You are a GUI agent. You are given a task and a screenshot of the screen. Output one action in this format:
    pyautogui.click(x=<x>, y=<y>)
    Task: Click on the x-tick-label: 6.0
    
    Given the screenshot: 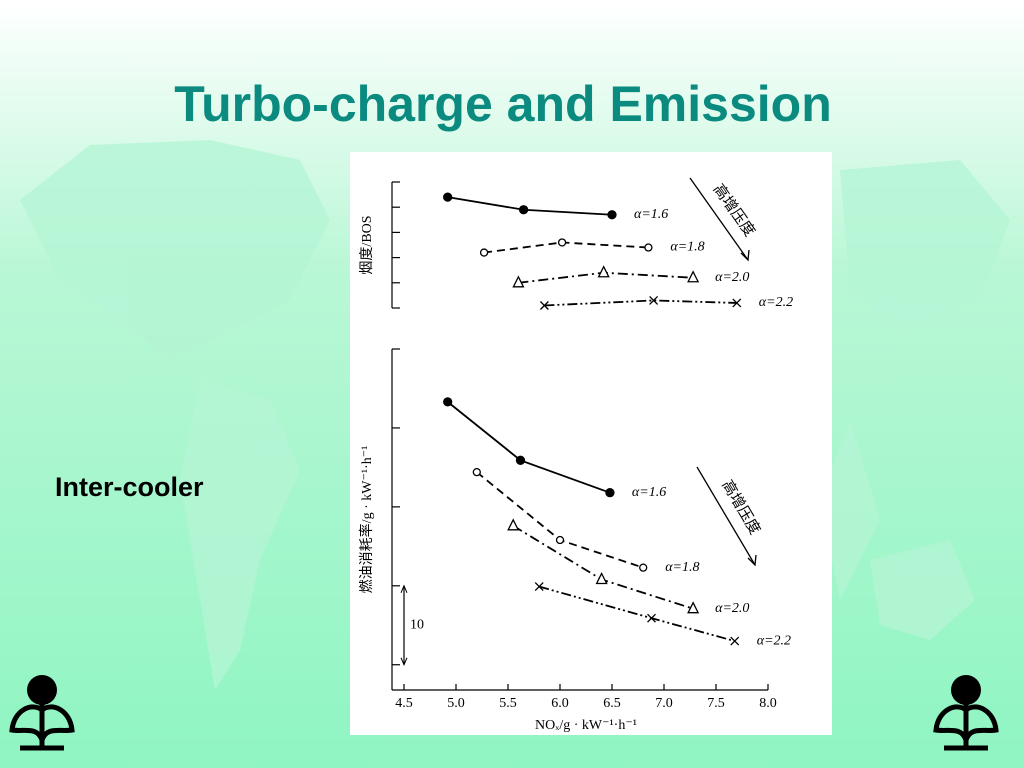 What is the action you would take?
    pyautogui.click(x=560, y=703)
    